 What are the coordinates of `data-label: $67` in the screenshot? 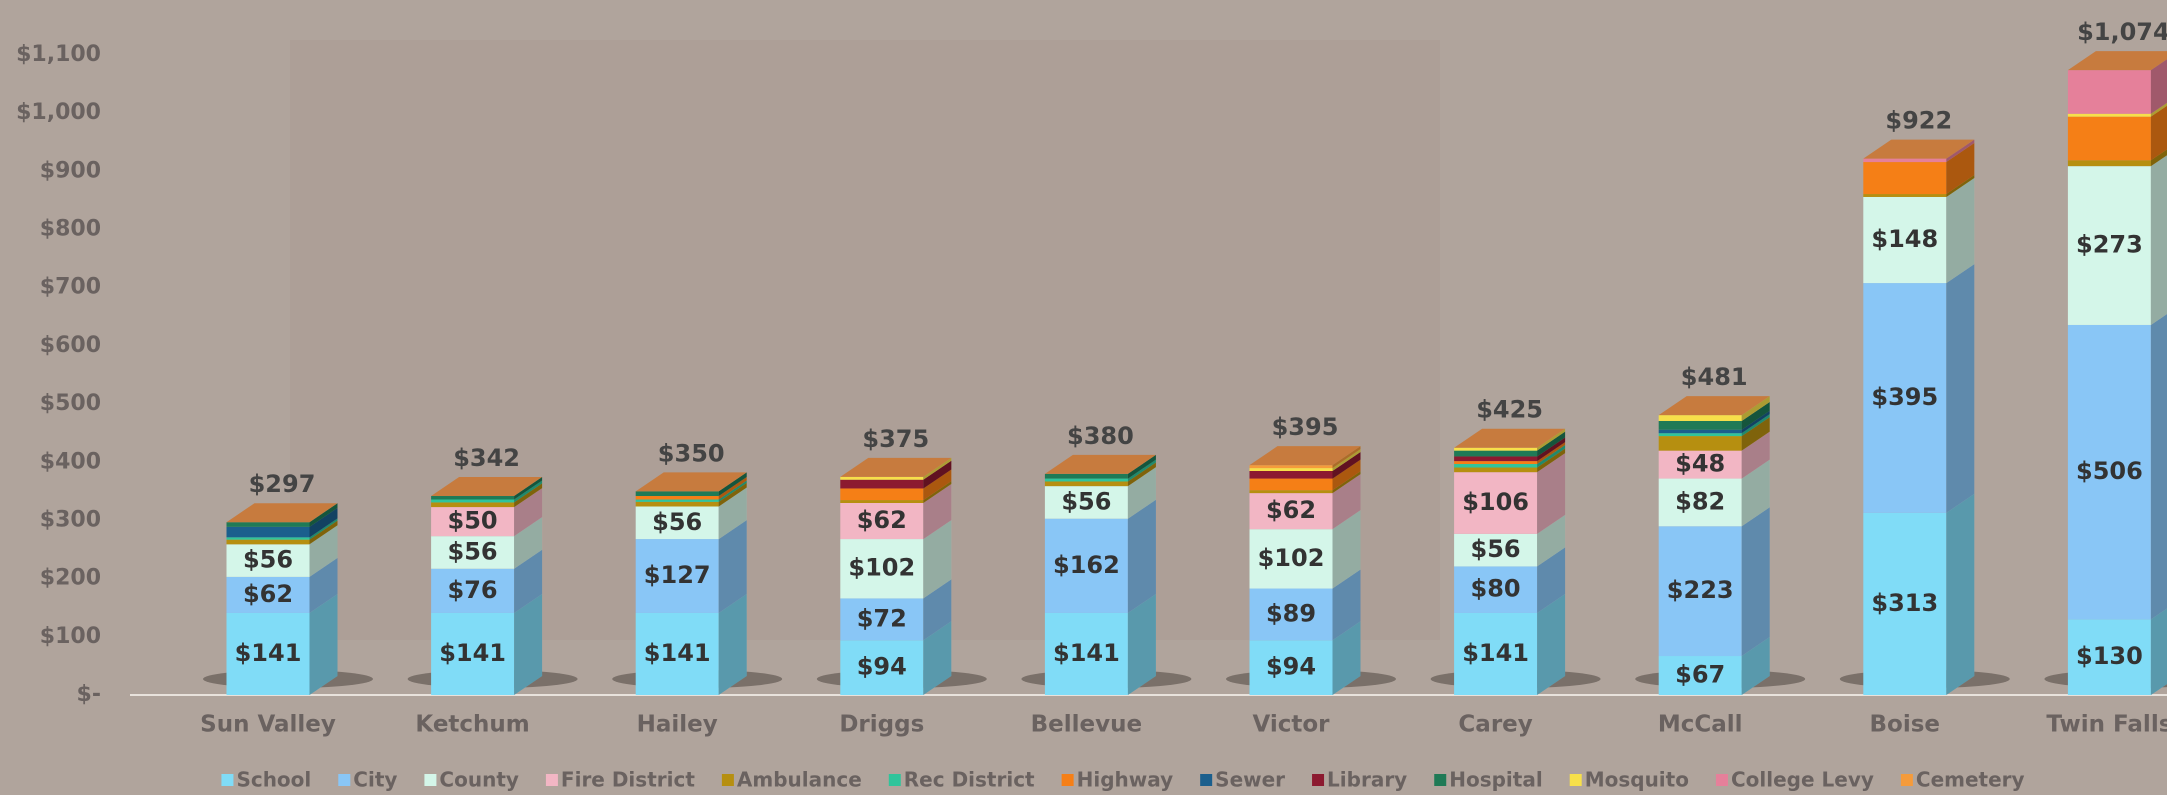 It's located at (1700, 675).